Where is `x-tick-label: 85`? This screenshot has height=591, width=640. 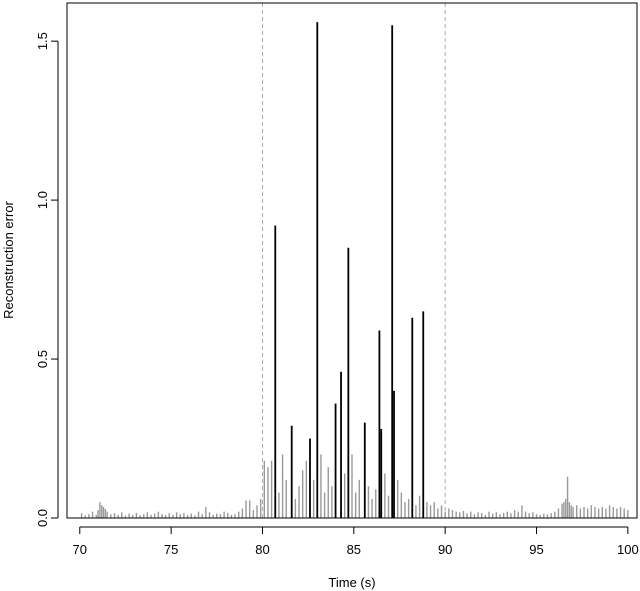 x-tick-label: 85 is located at coordinates (354, 549).